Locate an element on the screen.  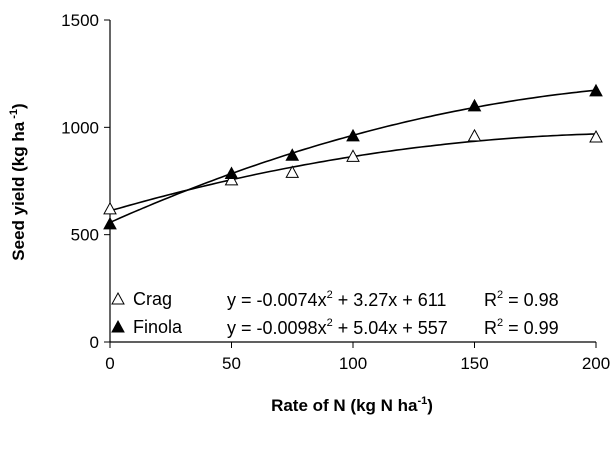
r2-crag: R2 = 0.98 is located at coordinates (521, 299).